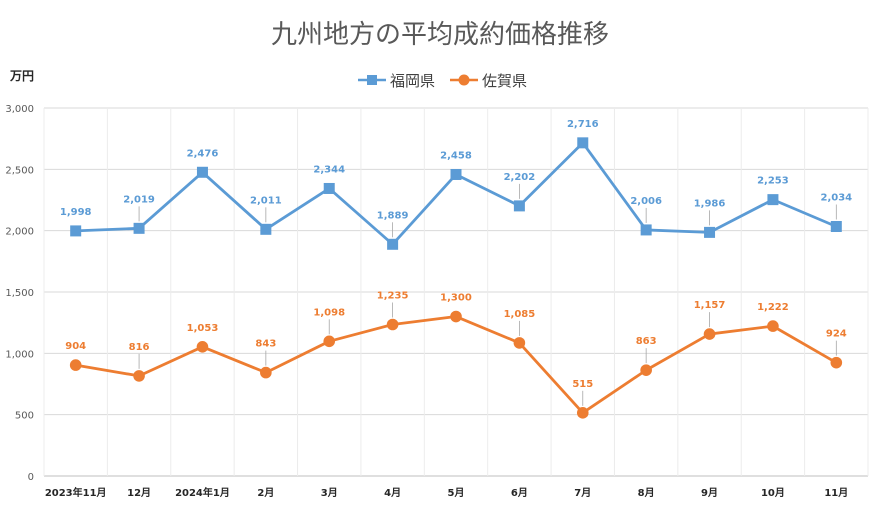  I want to click on legend-marker-circle-icon, so click(464, 80).